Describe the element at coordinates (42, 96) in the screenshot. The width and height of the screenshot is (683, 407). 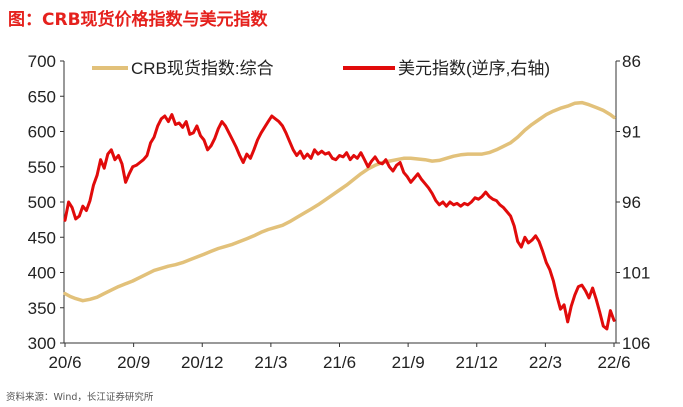
I see `y-left-tick-label: 650` at that location.